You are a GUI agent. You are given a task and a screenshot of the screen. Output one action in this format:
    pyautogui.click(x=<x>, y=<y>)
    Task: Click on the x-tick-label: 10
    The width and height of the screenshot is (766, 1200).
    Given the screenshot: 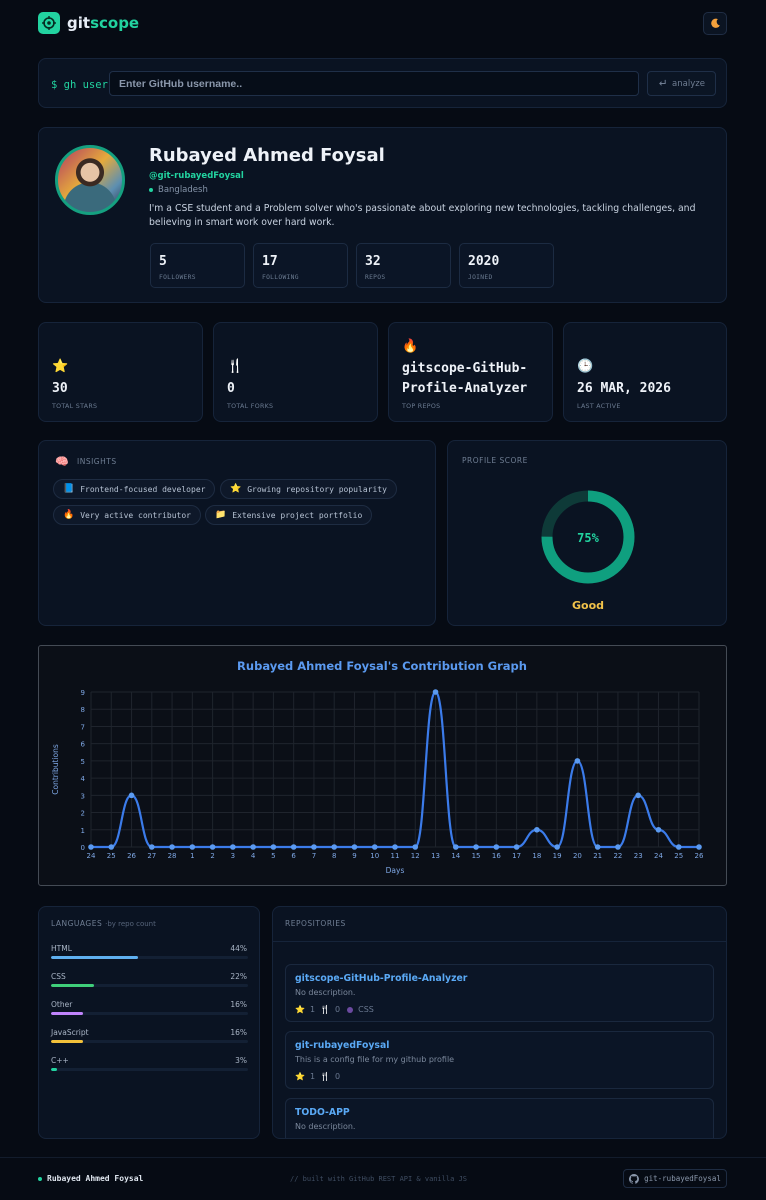 What is the action you would take?
    pyautogui.click(x=374, y=856)
    